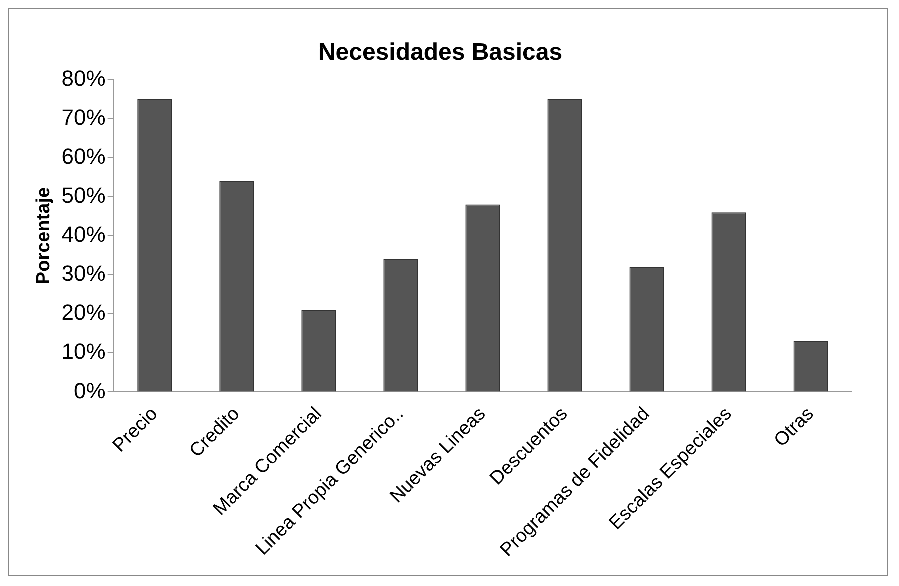  I want to click on y-tick-label: 70%, so click(84, 117).